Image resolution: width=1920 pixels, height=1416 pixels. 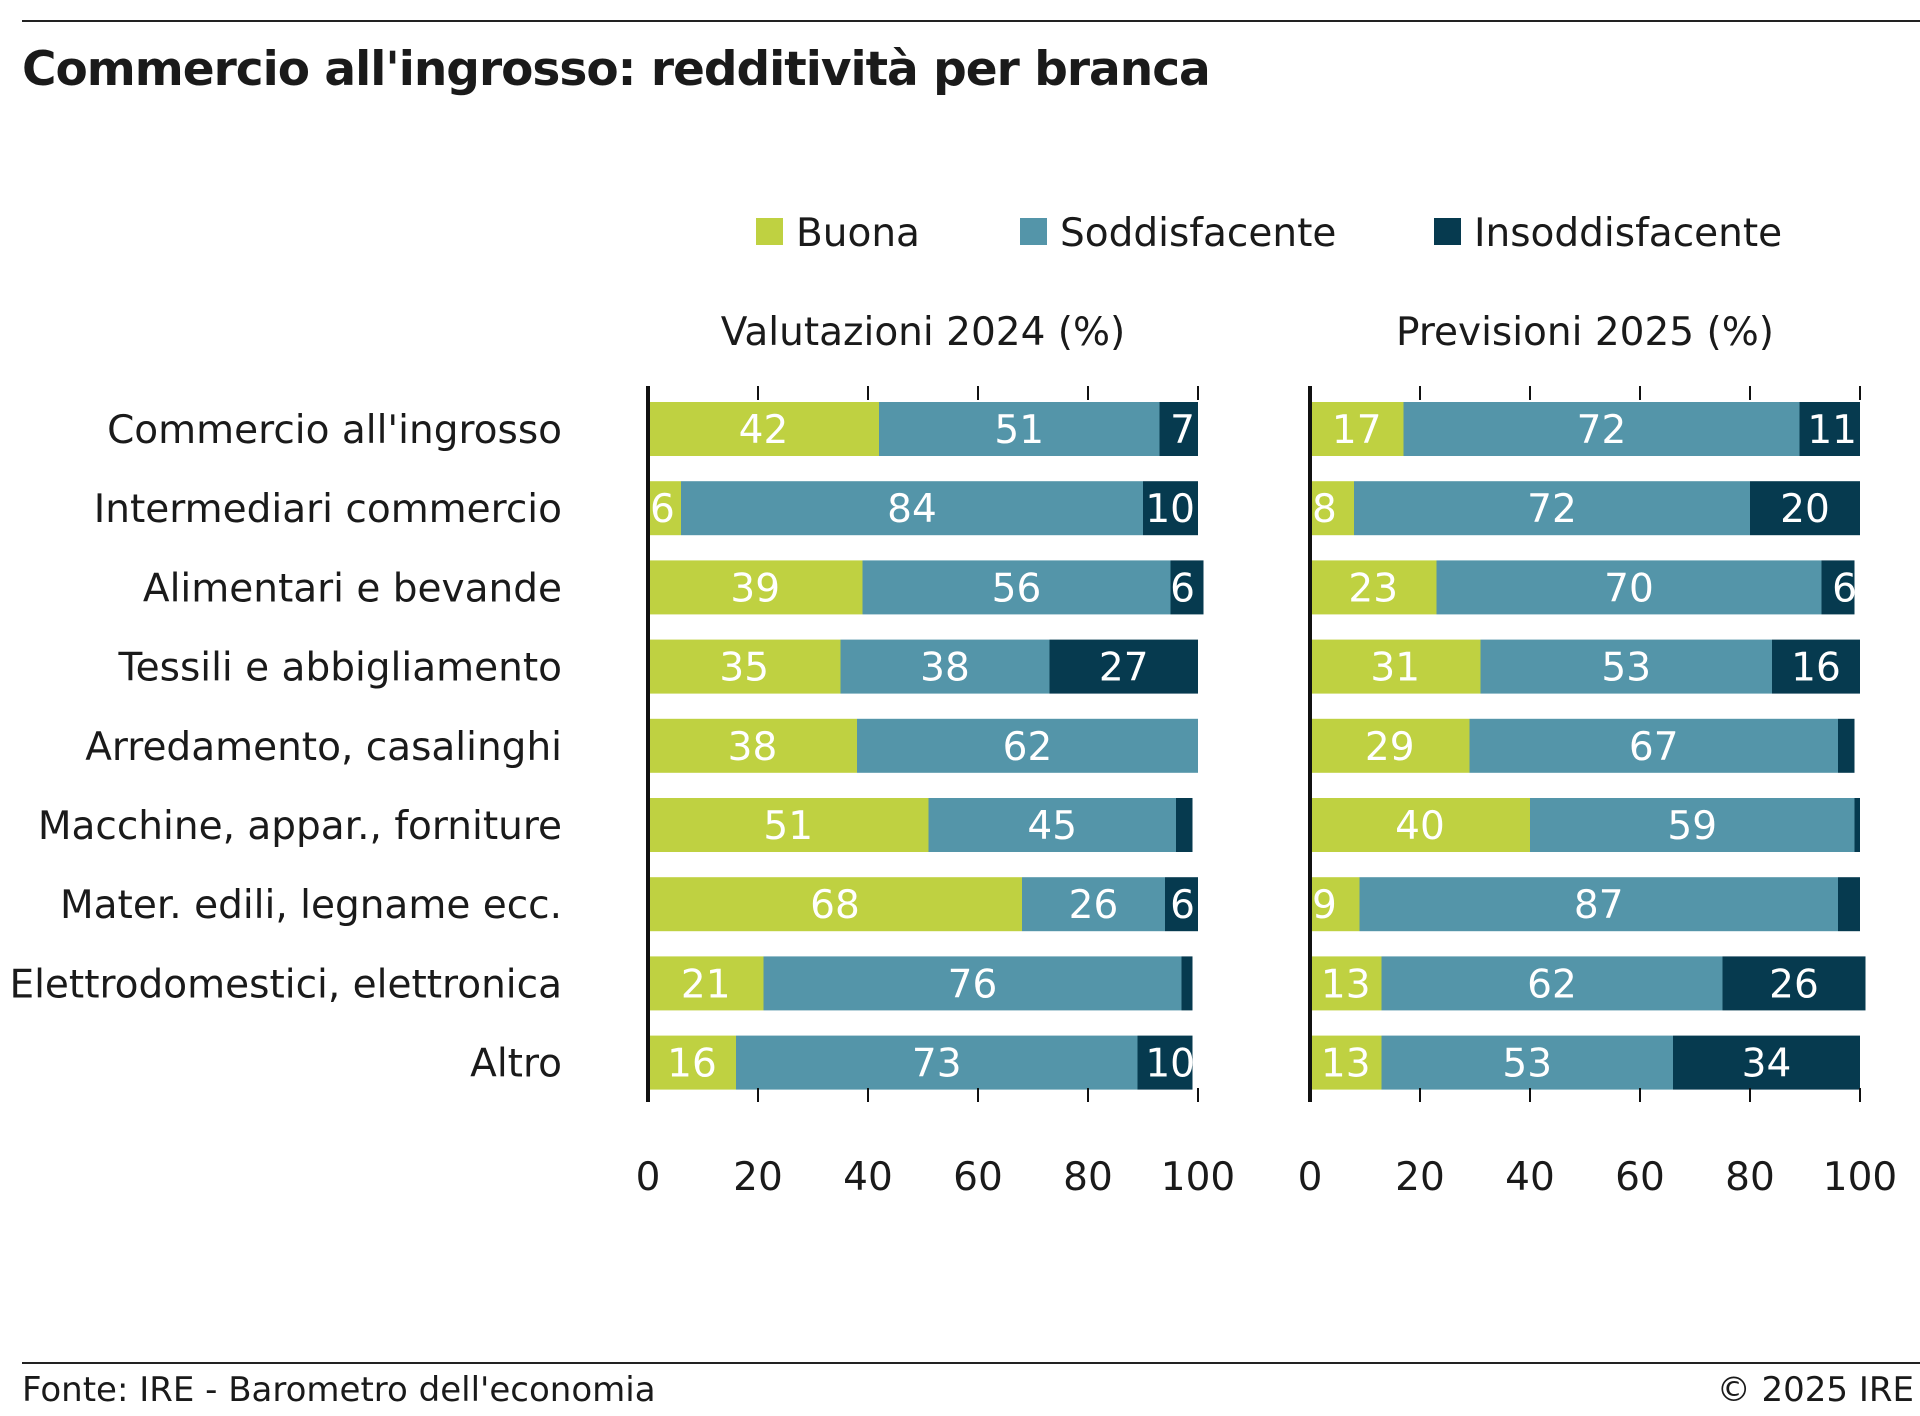 What do you see at coordinates (311, 905) in the screenshot?
I see `category-label: Mater. edili, legname ecc.` at bounding box center [311, 905].